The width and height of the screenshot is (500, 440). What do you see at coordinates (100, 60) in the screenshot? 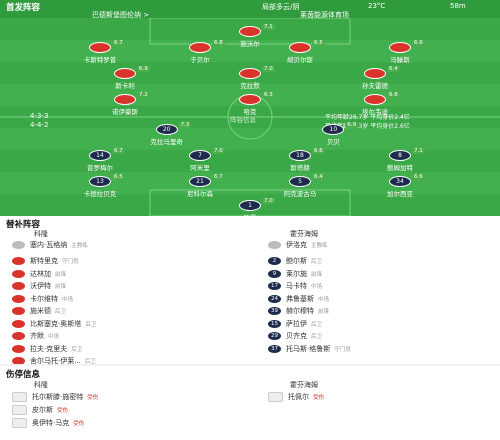
I see `player-name: 卡斯特罗普` at bounding box center [100, 60].